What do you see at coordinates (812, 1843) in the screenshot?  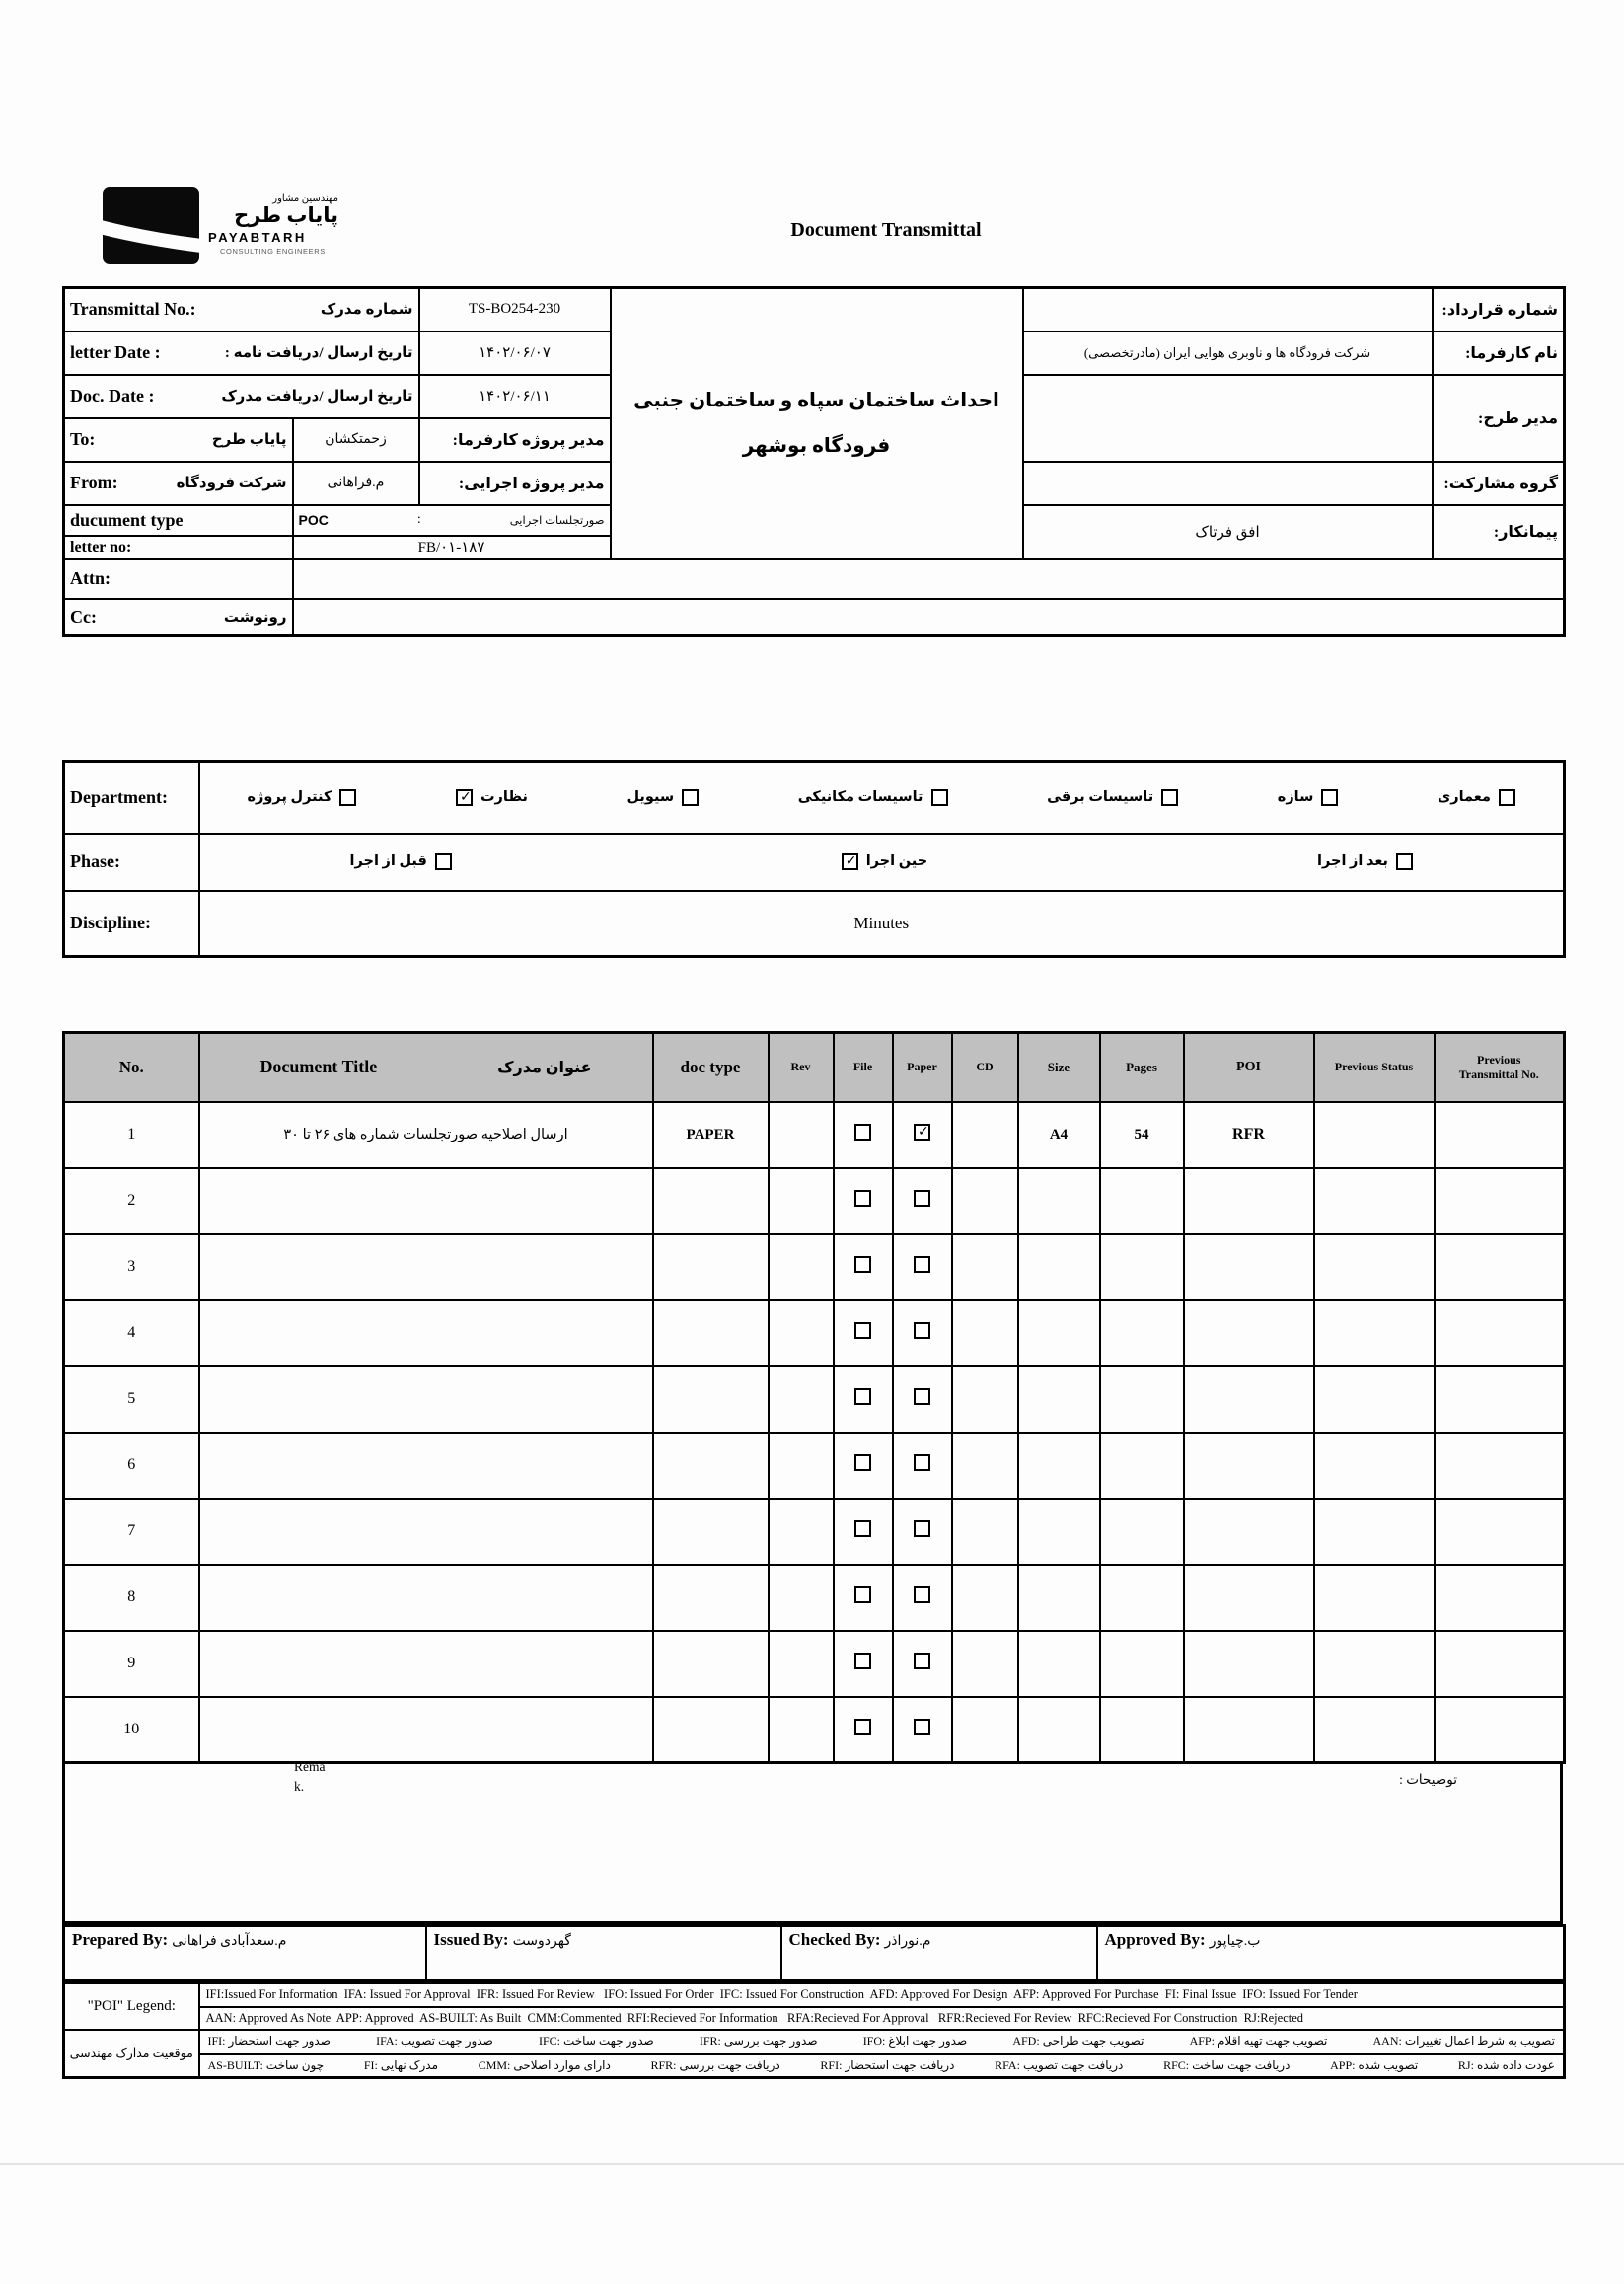 I see `remarks-box: Rema k. توضیحات :` at bounding box center [812, 1843].